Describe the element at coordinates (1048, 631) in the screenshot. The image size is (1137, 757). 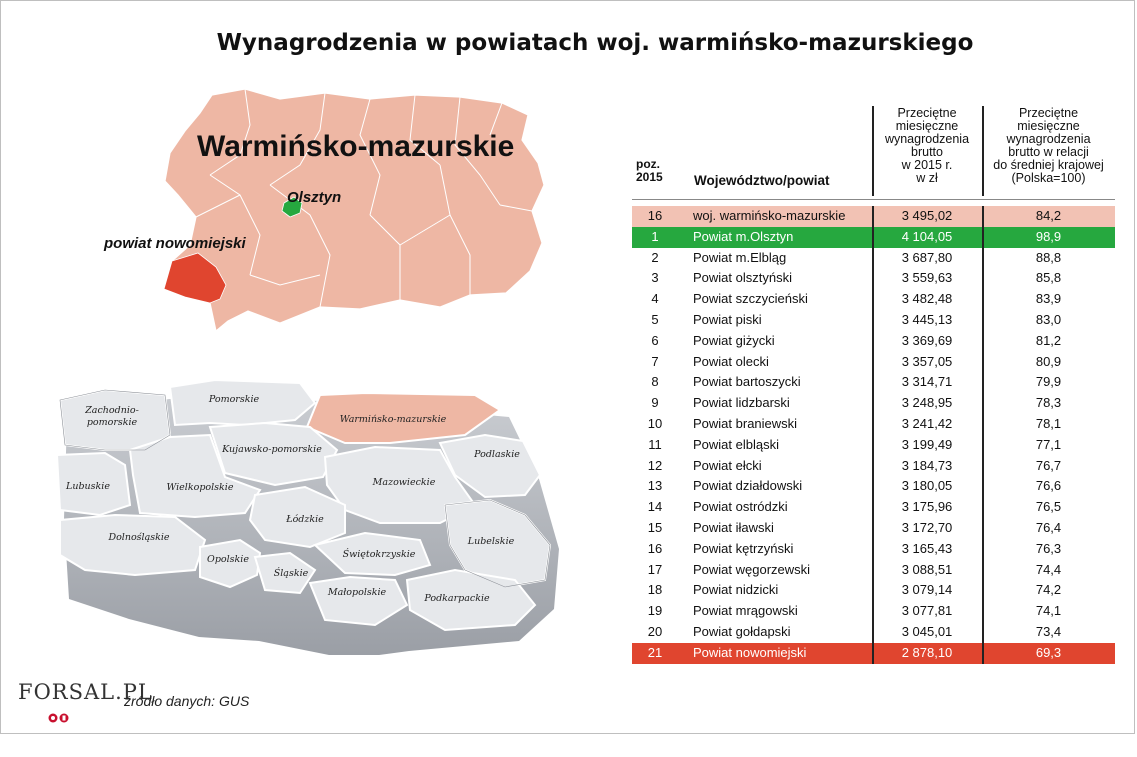
I see `row-relative-value: 73,4` at that location.